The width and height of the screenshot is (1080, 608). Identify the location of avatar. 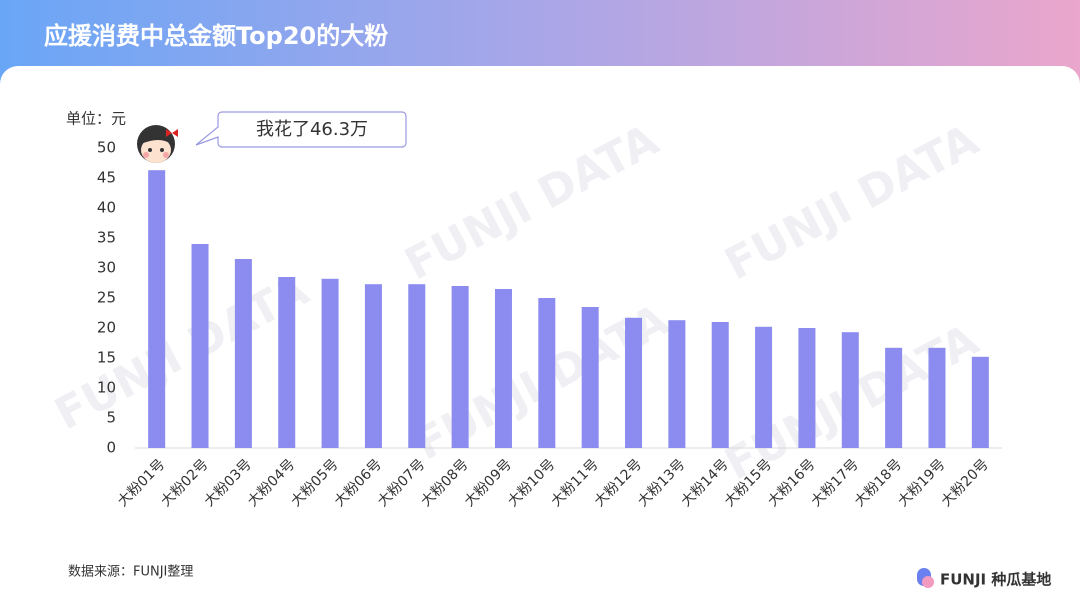
(157, 144).